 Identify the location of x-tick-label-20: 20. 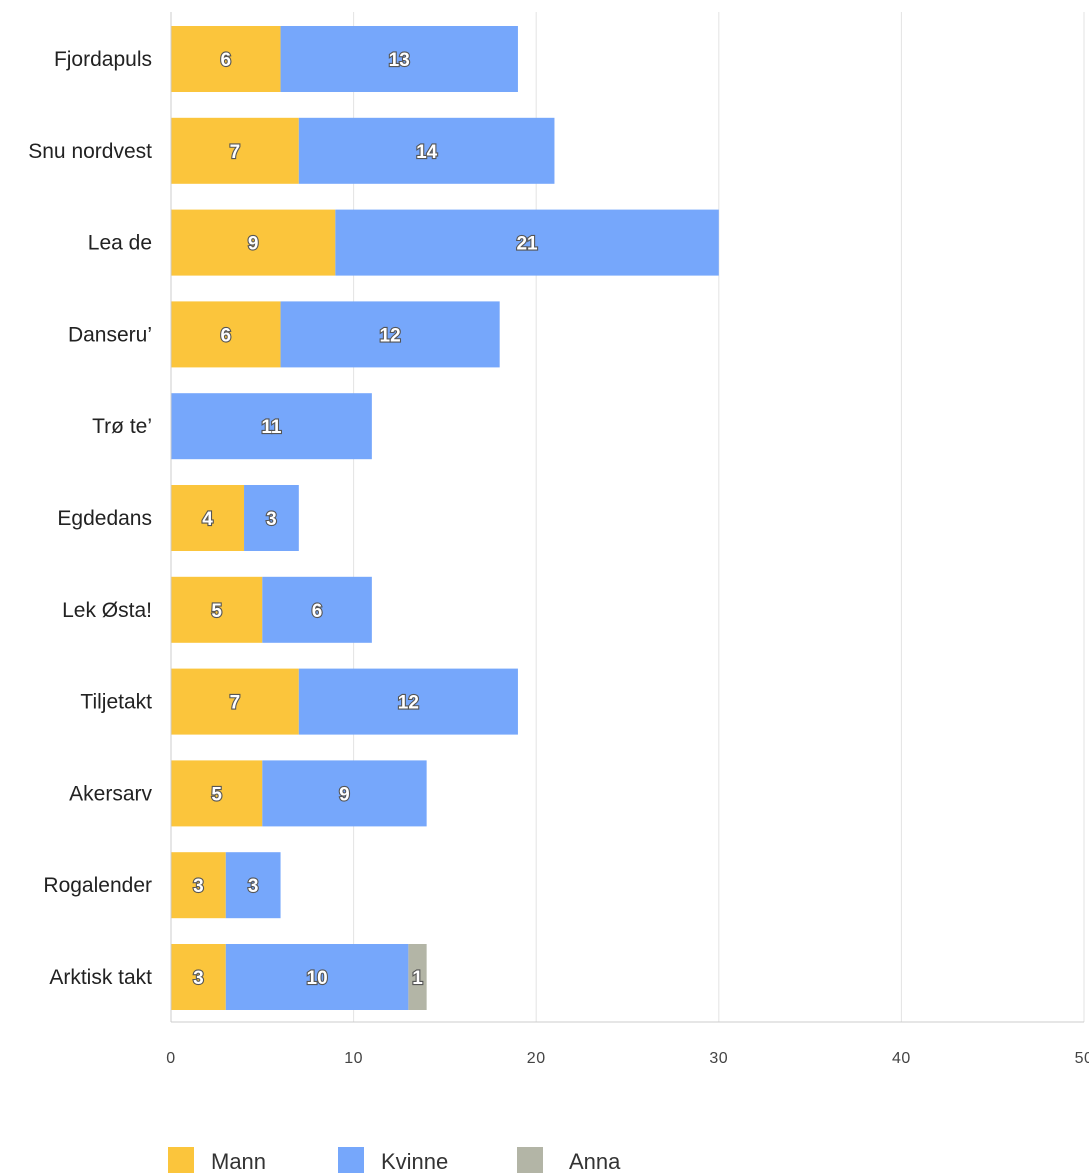
(536, 1058).